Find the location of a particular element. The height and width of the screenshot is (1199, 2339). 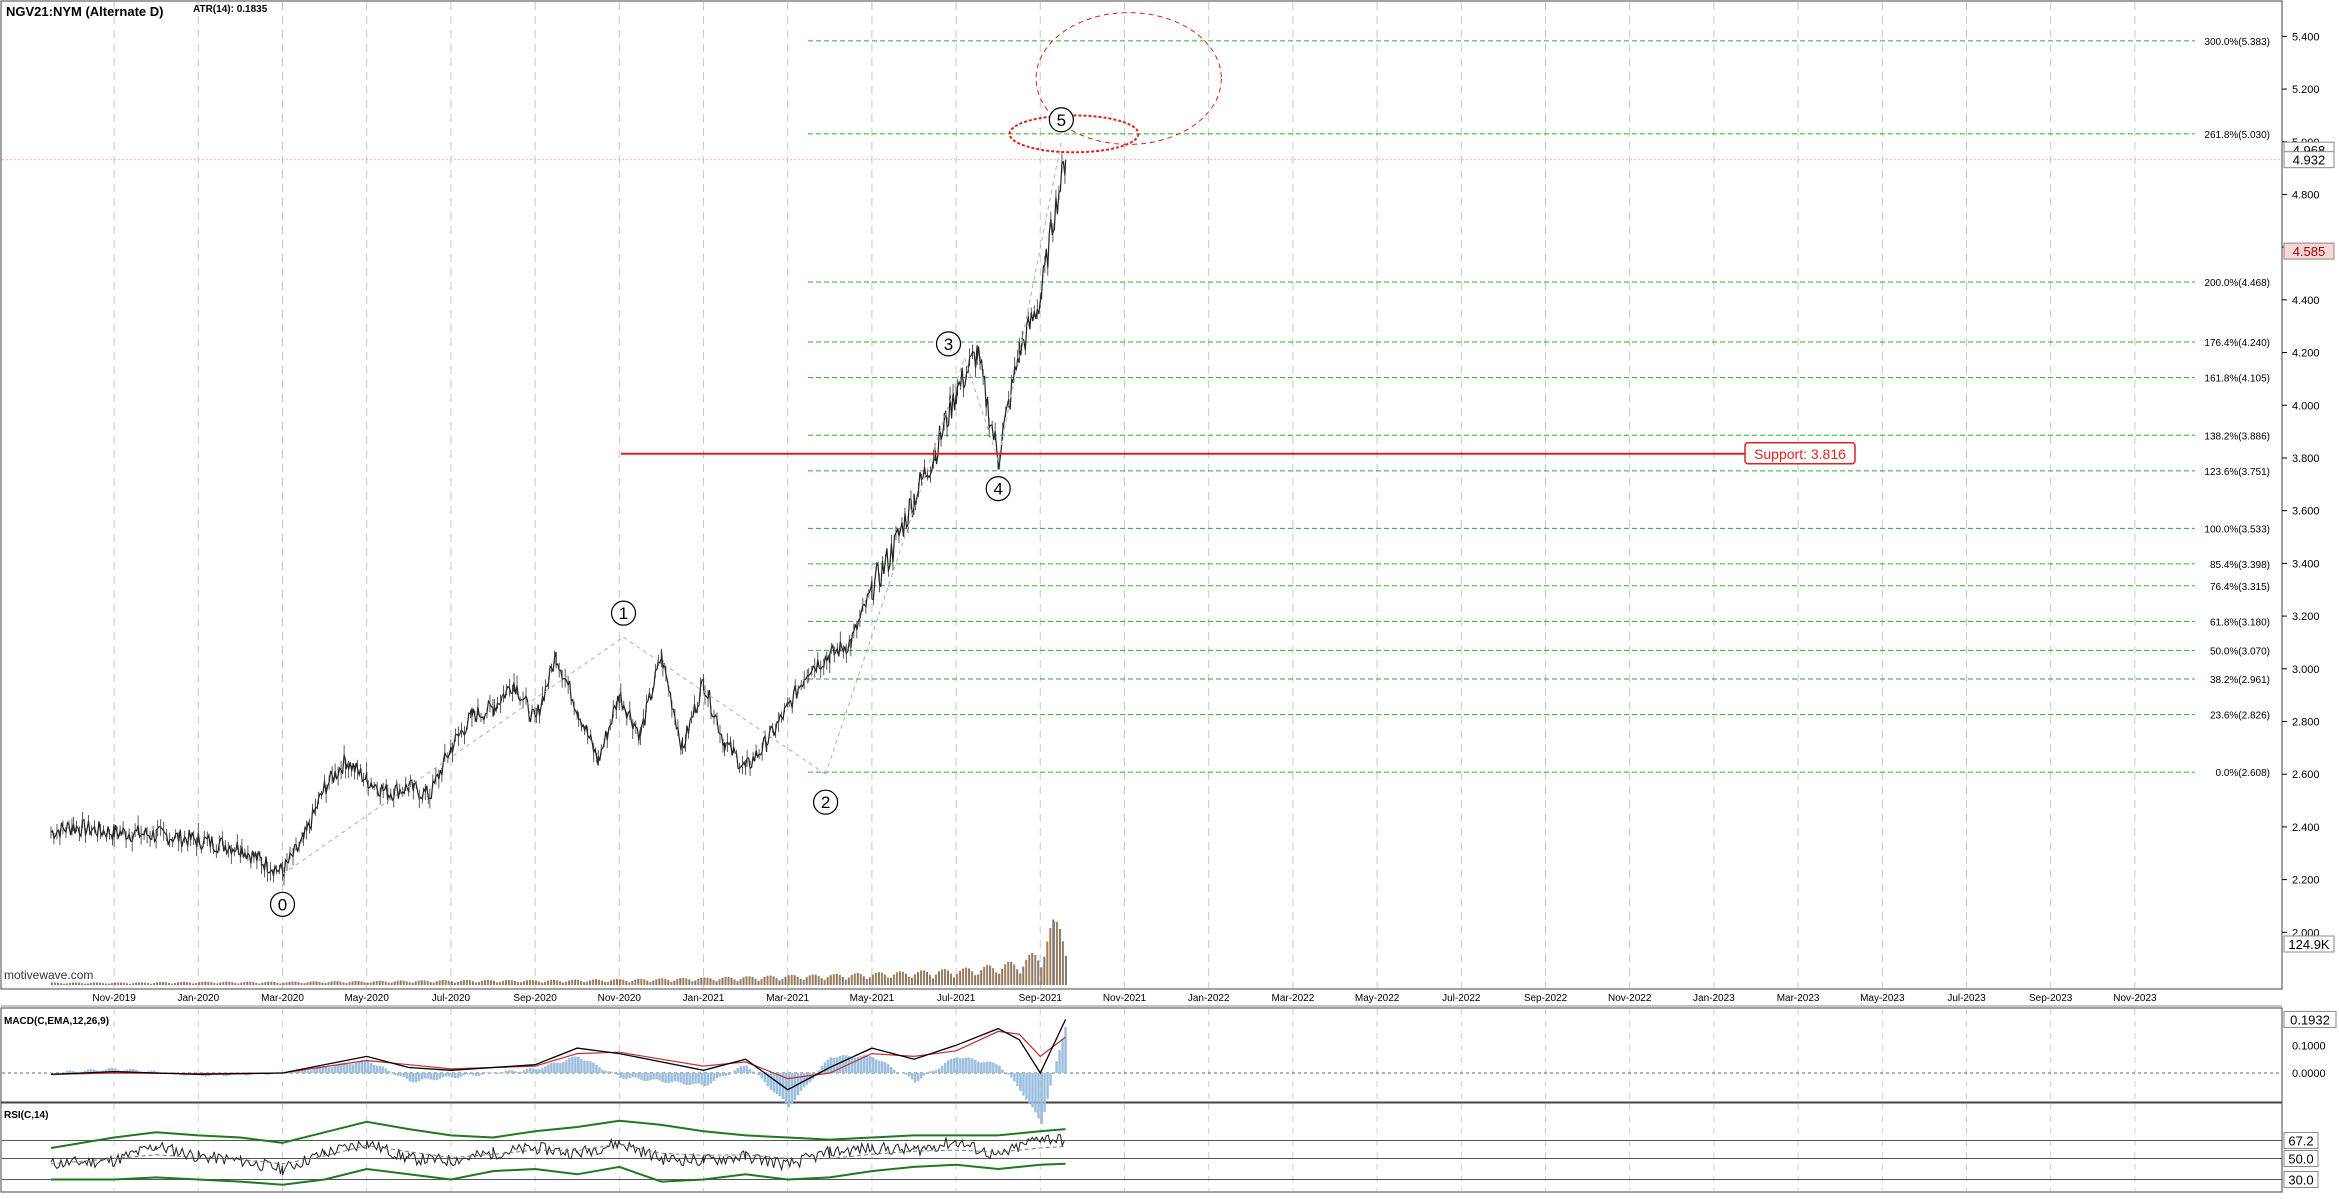

price-tick-label: 4.800 is located at coordinates (2306, 195).